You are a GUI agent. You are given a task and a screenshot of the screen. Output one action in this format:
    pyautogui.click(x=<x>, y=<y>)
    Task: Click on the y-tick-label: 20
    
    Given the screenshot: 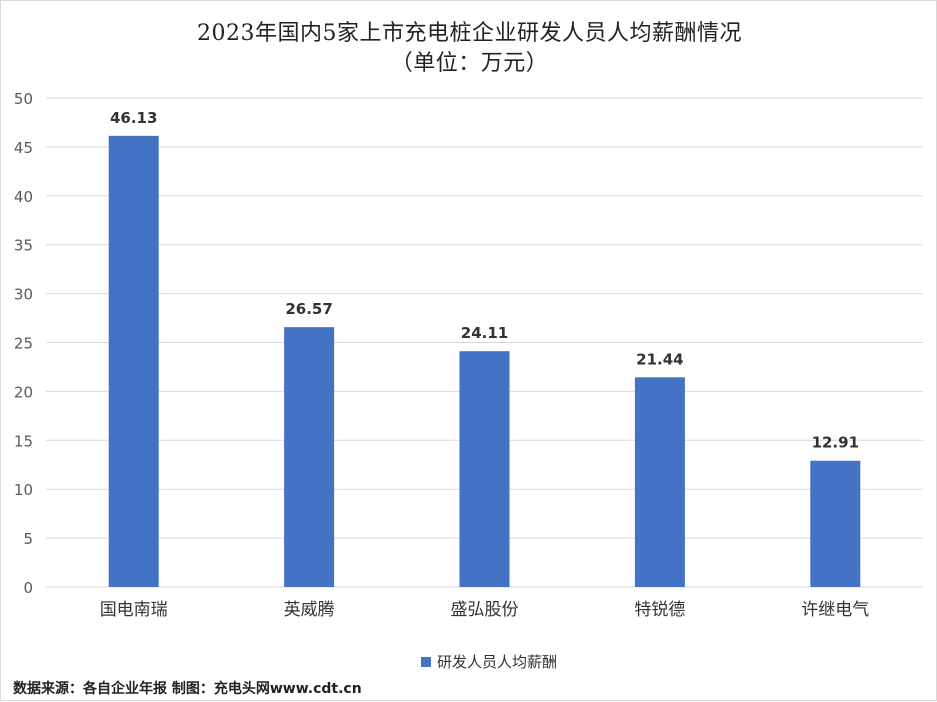 What is the action you would take?
    pyautogui.click(x=23, y=392)
    